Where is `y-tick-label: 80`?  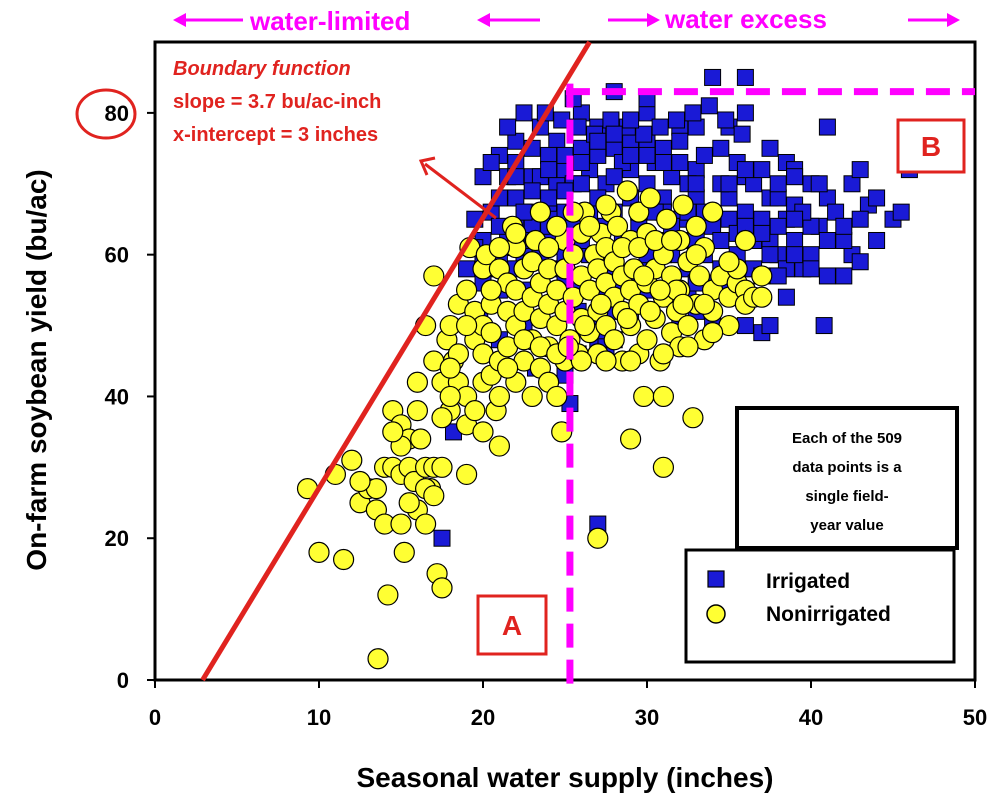 y-tick-label: 80 is located at coordinates (117, 113).